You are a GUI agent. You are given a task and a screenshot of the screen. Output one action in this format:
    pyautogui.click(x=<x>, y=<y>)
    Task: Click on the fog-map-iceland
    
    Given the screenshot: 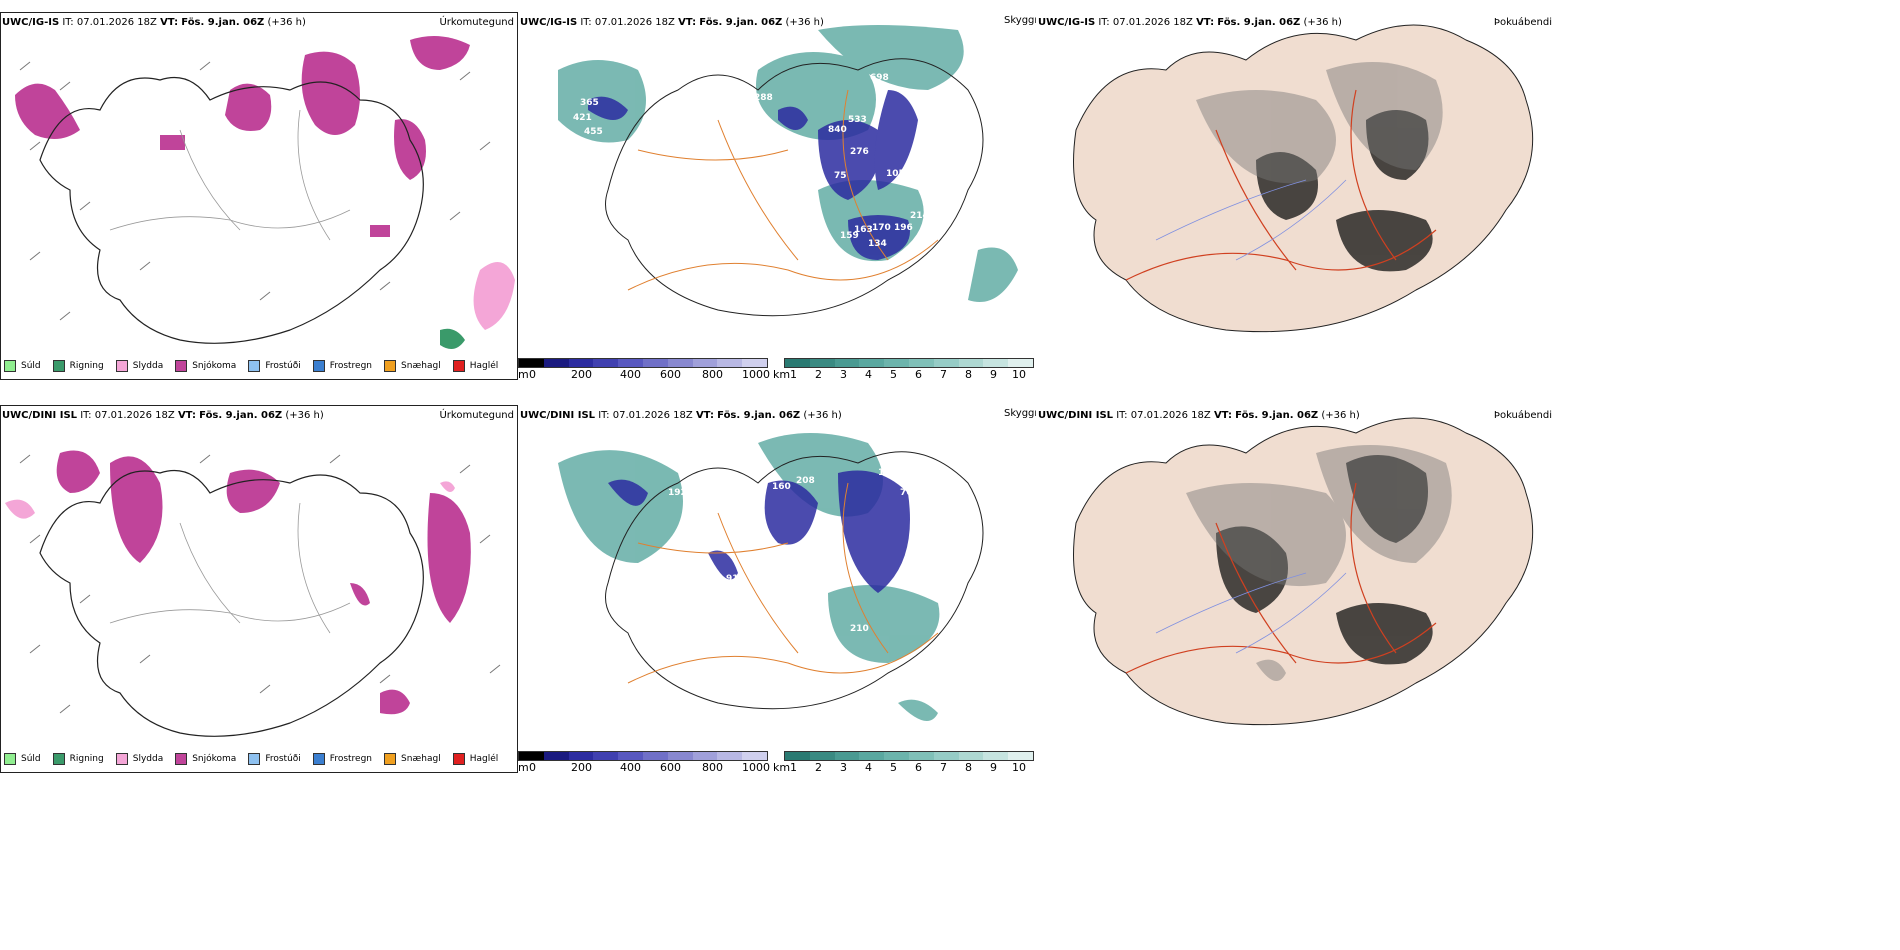 What is the action you would take?
    pyautogui.click(x=1303, y=178)
    